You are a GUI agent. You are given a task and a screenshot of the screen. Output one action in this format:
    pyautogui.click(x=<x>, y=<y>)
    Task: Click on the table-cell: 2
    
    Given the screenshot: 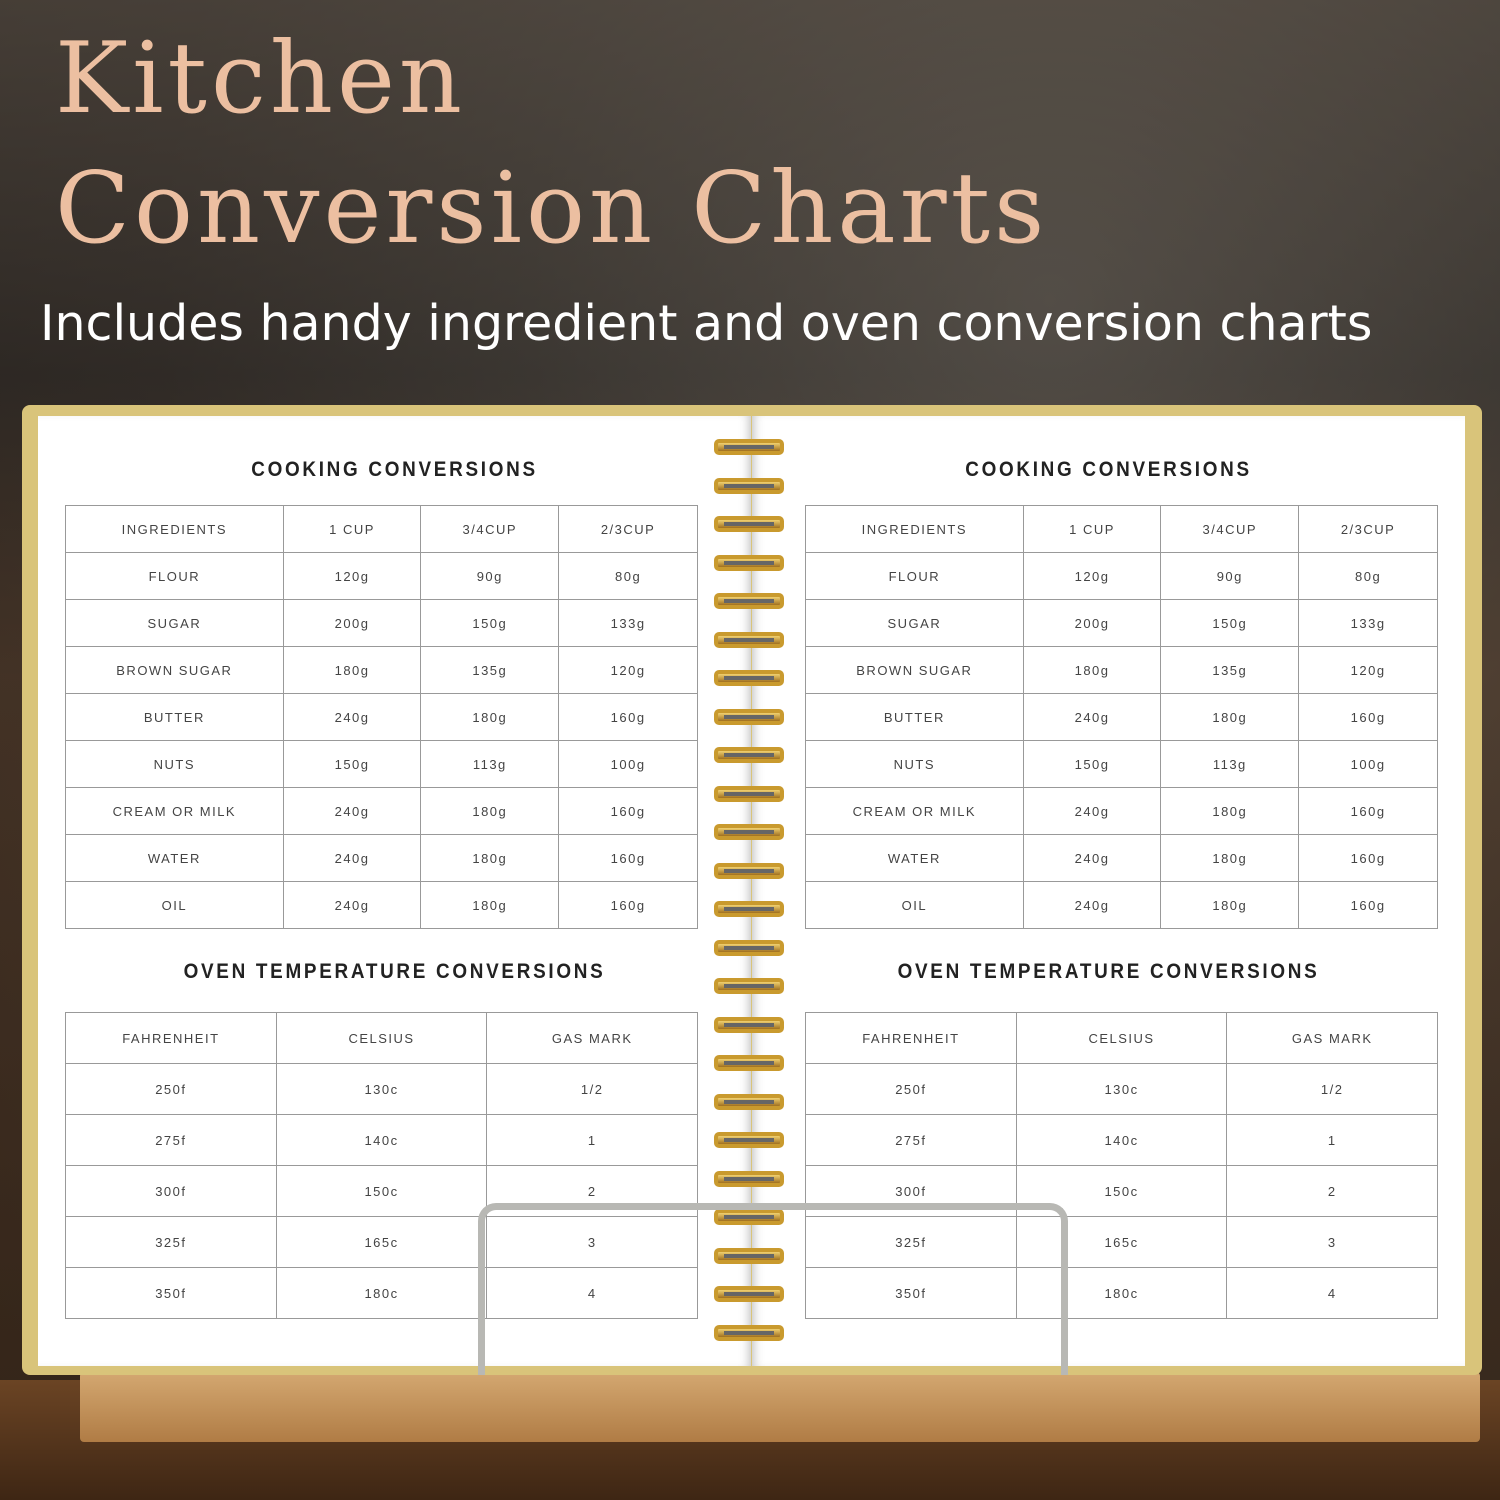 What is the action you would take?
    pyautogui.click(x=1332, y=1191)
    